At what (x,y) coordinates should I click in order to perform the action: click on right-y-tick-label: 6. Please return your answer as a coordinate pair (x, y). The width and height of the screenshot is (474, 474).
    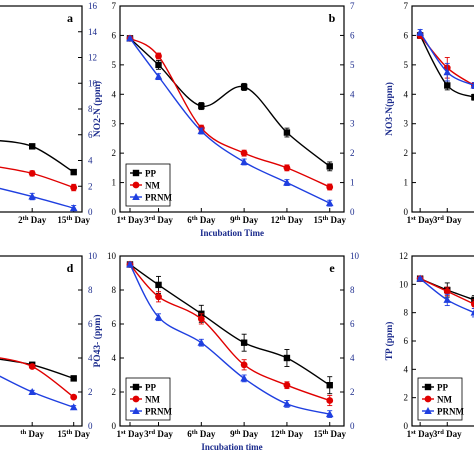
    Looking at the image, I should click on (90, 135).